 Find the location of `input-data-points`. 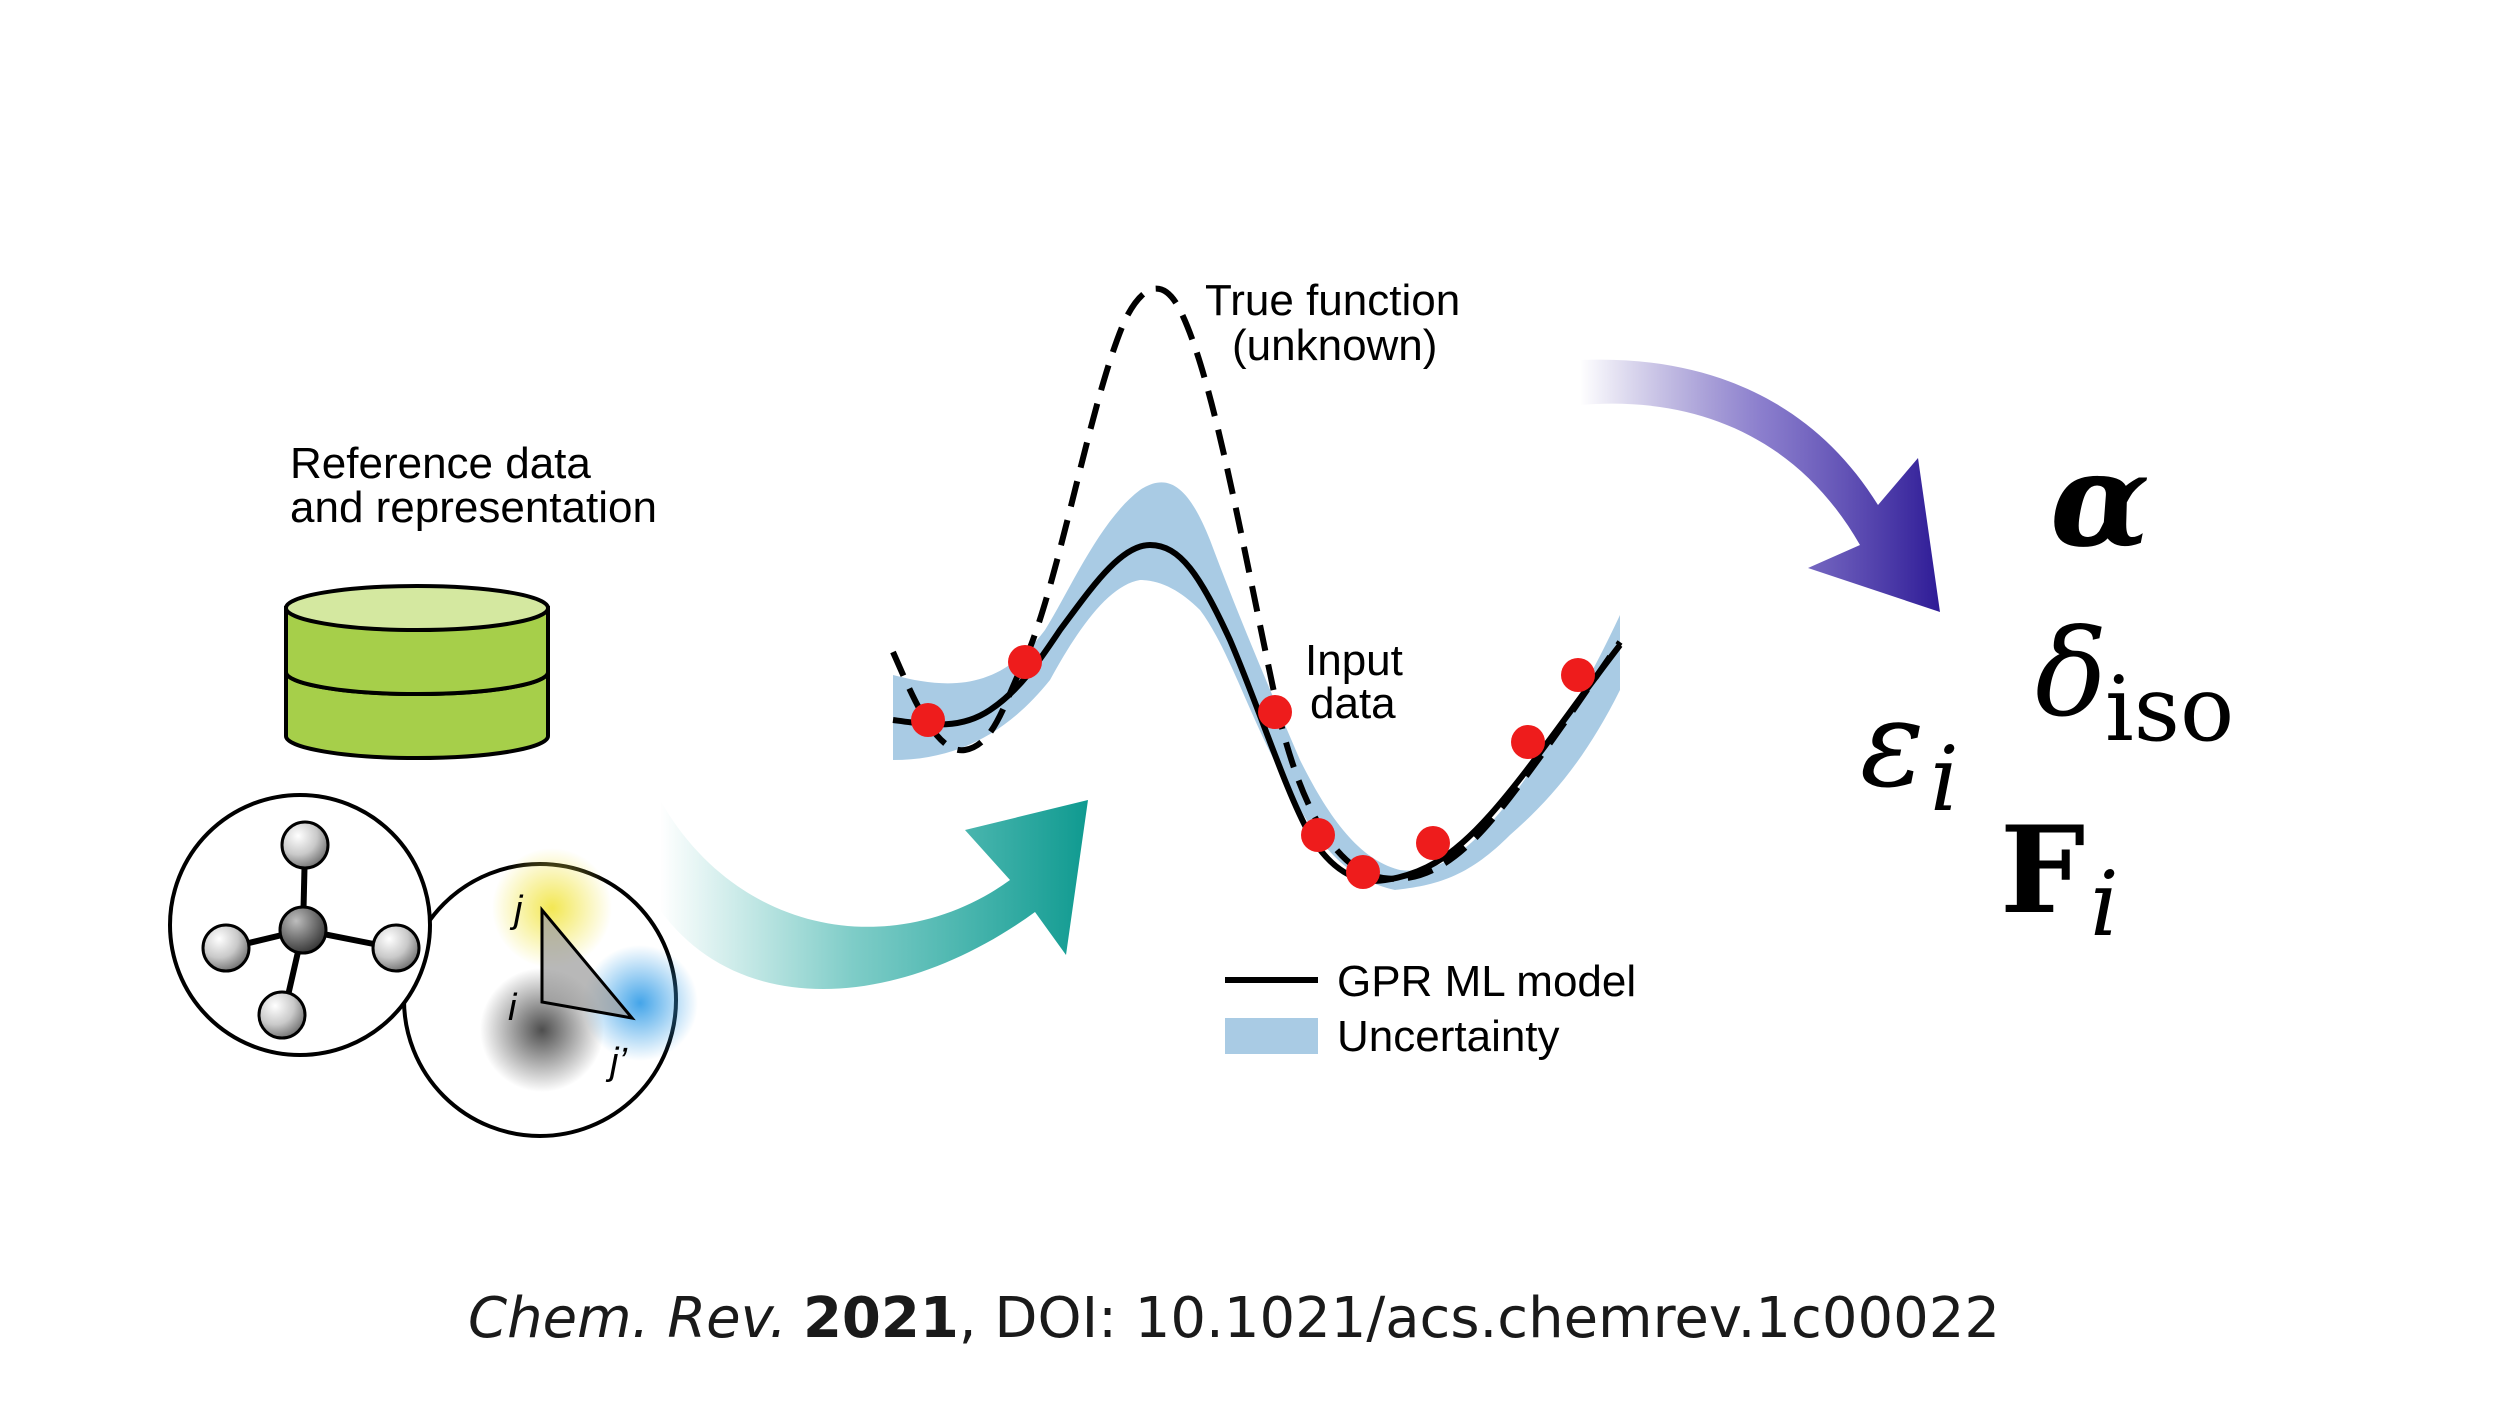

input-data-points is located at coordinates (1253, 767).